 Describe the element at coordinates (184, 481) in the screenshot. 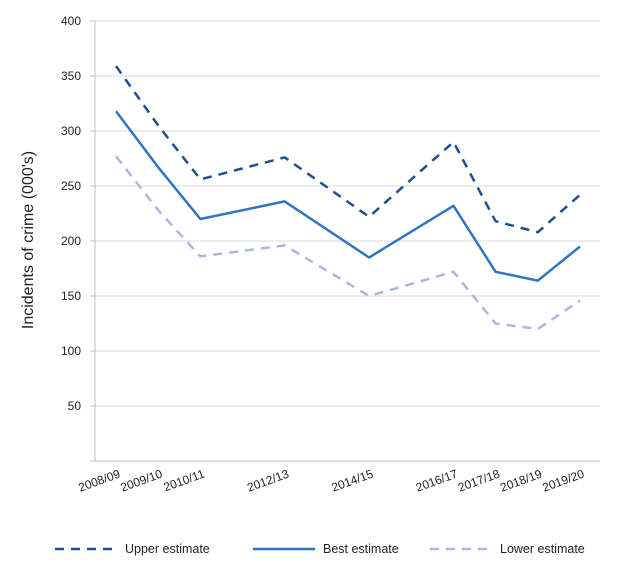

I see `x-tick-label: 2010/11` at that location.